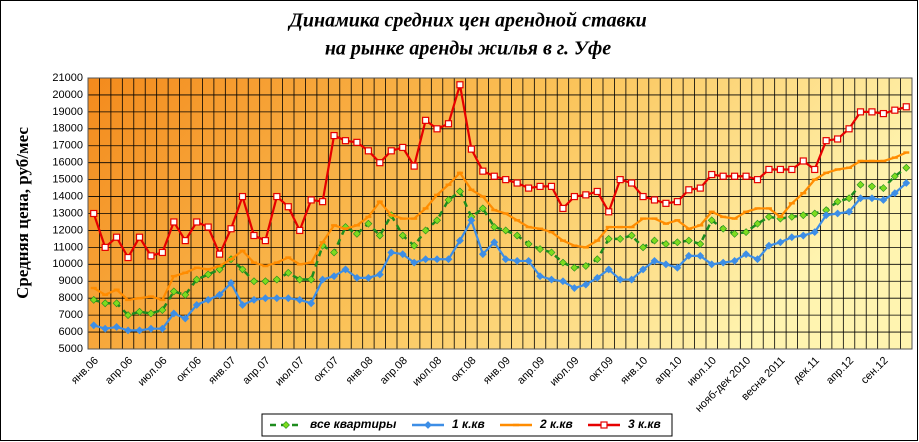  What do you see at coordinates (67, 112) in the screenshot?
I see `y-tick-label: 19000` at bounding box center [67, 112].